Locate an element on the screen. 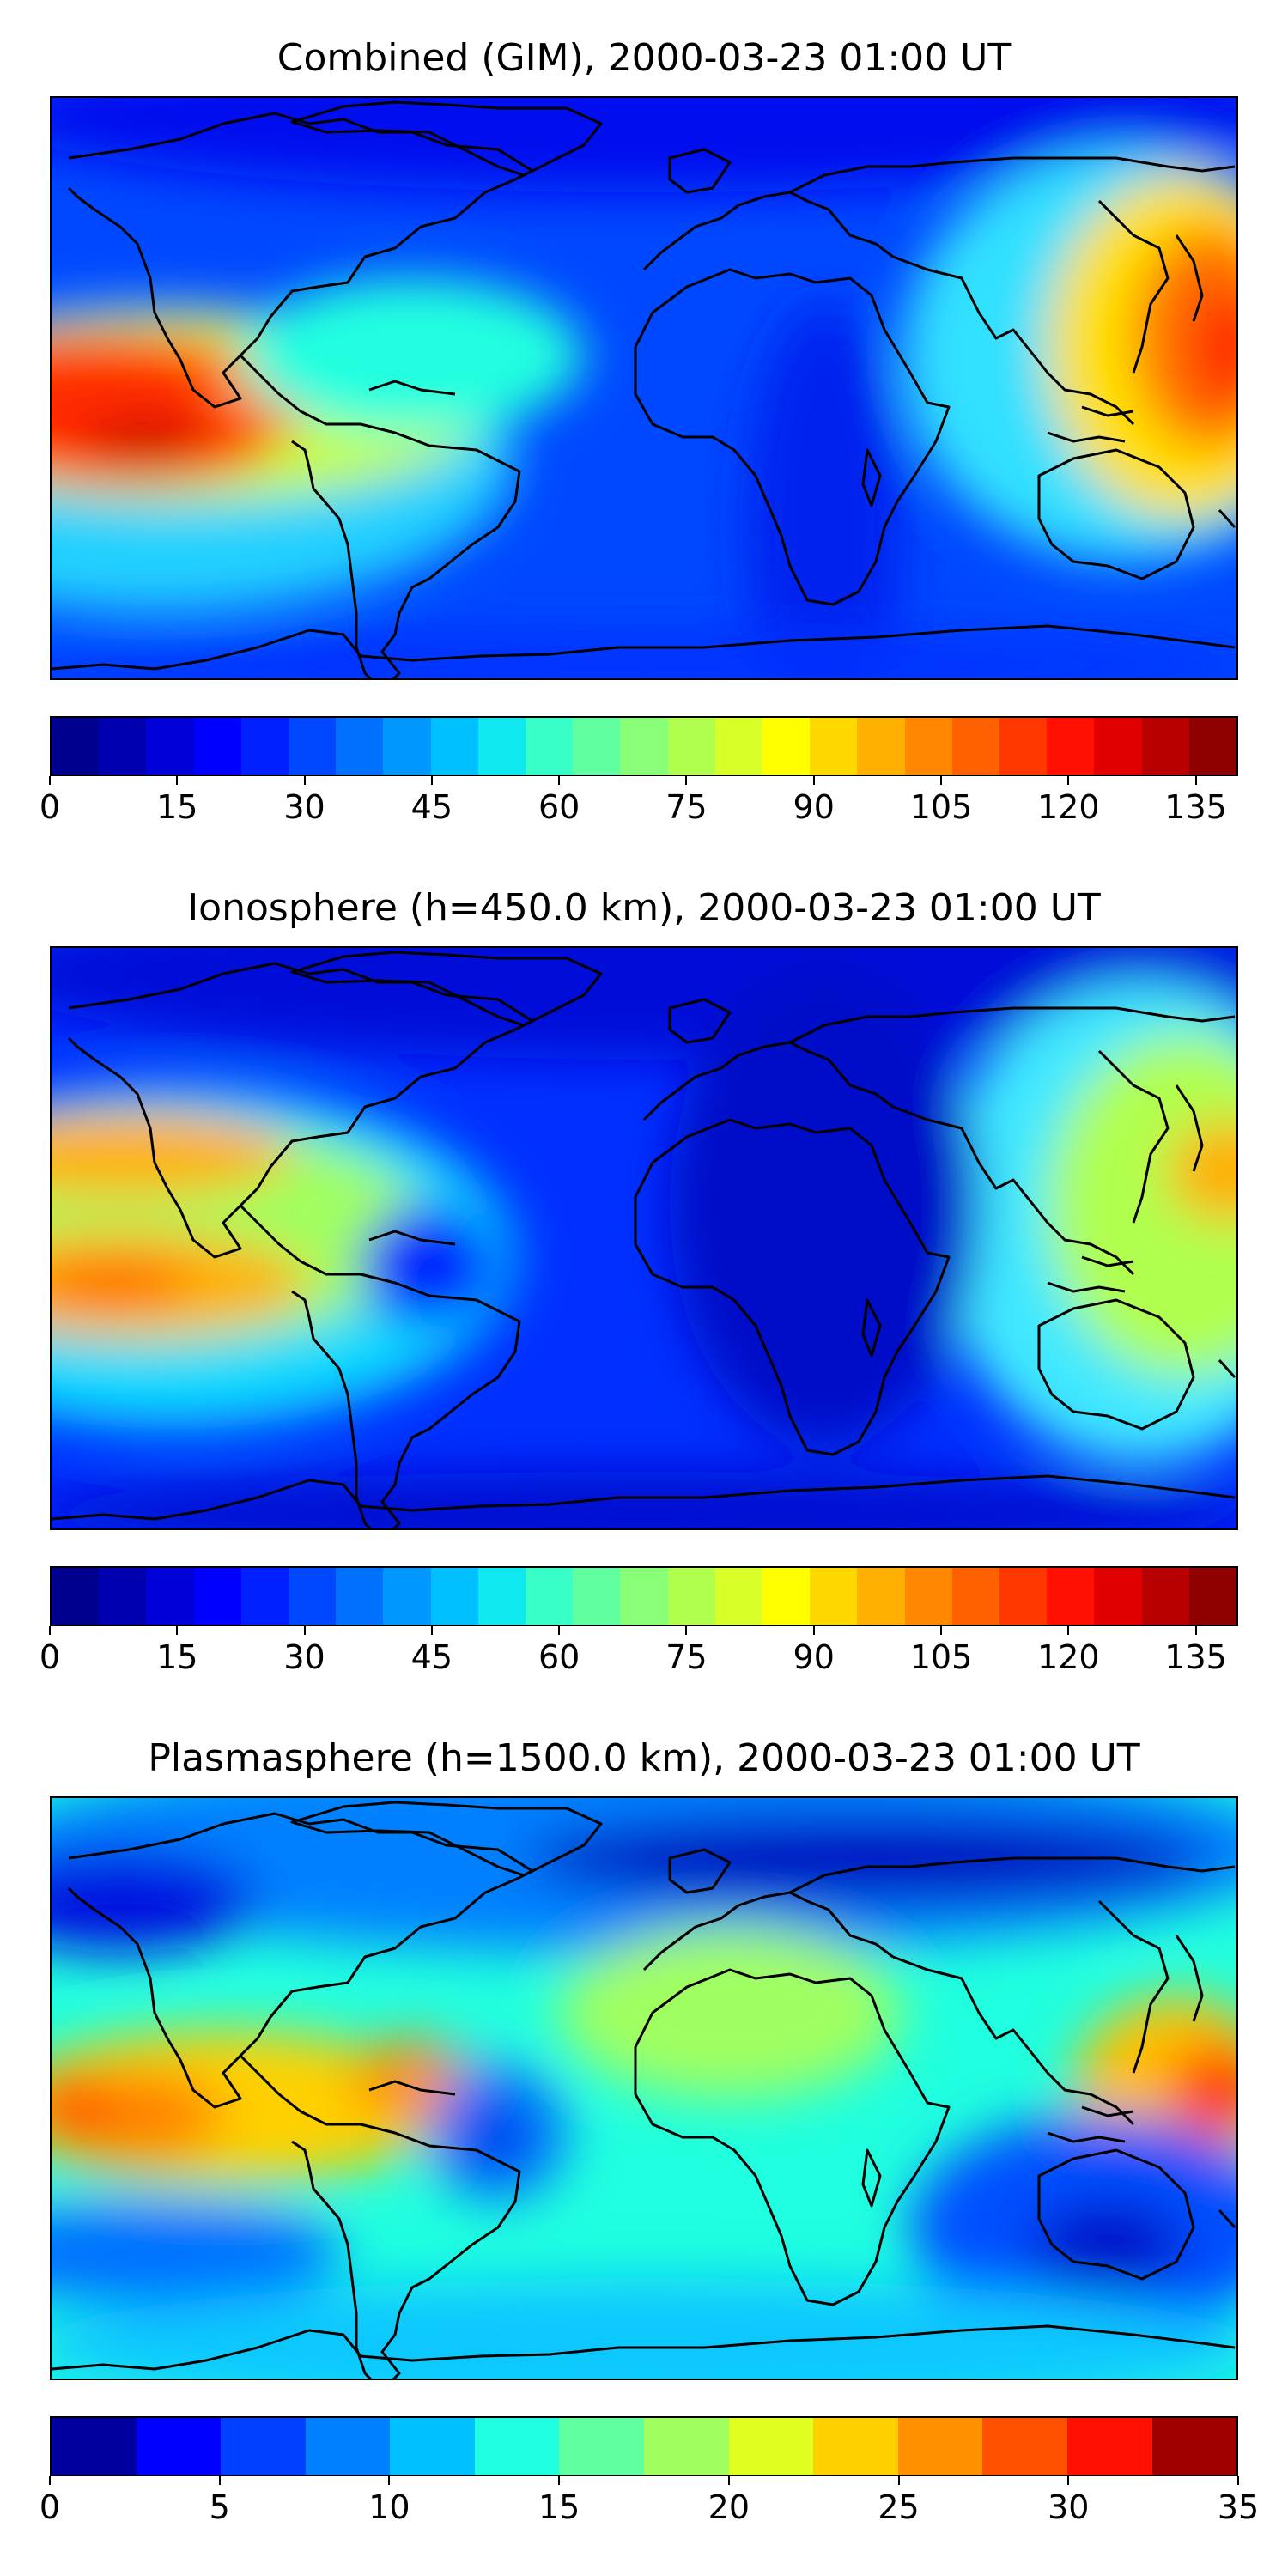  colorbar-tick-label: 75 is located at coordinates (686, 1657).